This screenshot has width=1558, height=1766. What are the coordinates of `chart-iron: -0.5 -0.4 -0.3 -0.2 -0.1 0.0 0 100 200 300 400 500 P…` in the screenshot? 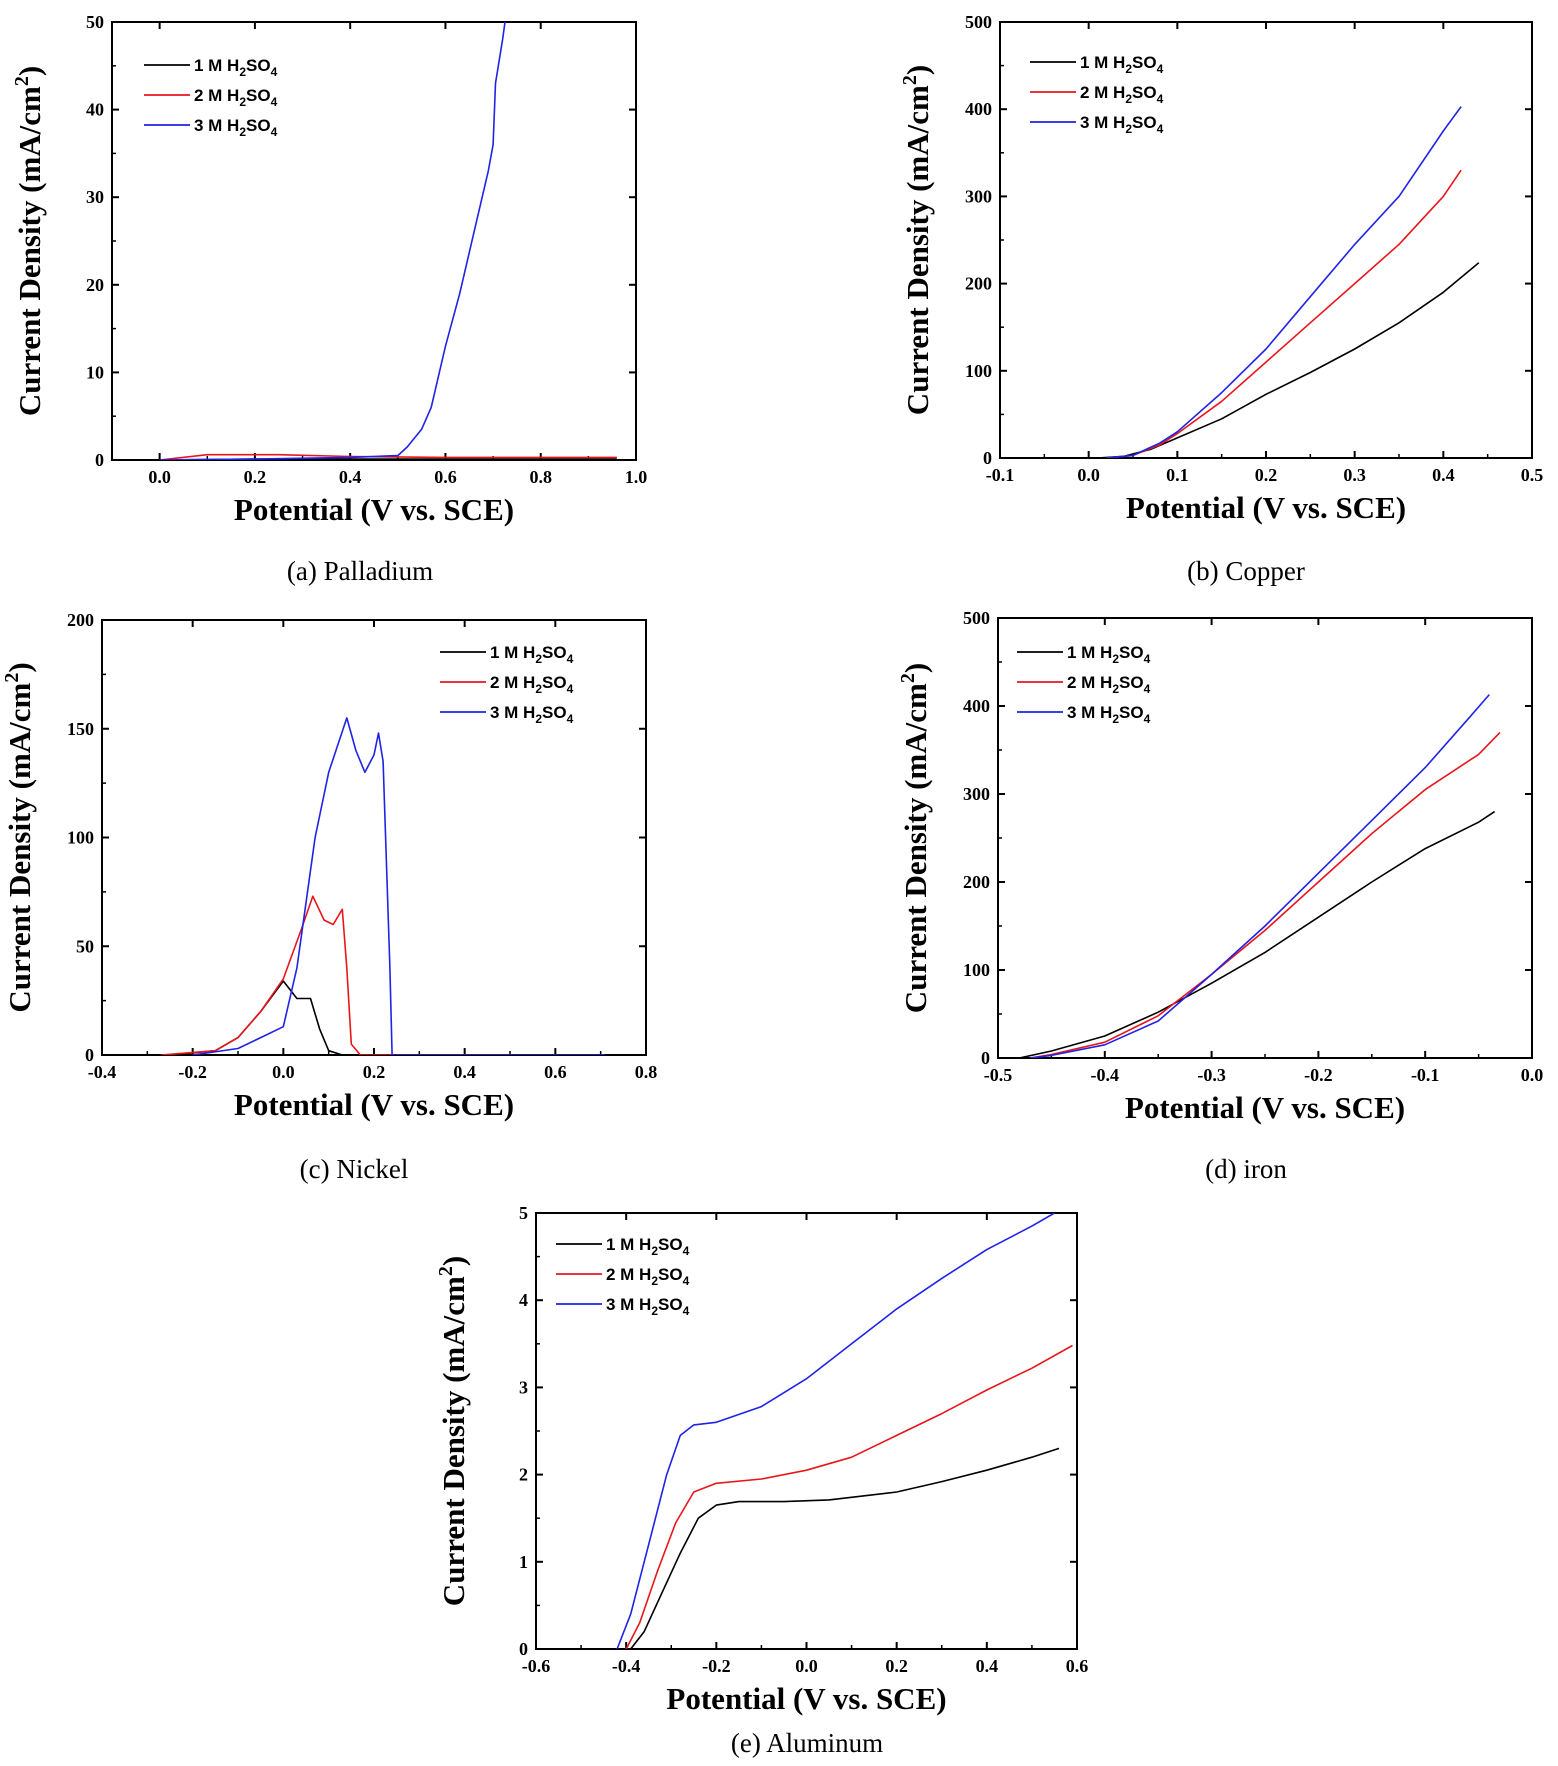 It's located at (1220, 896).